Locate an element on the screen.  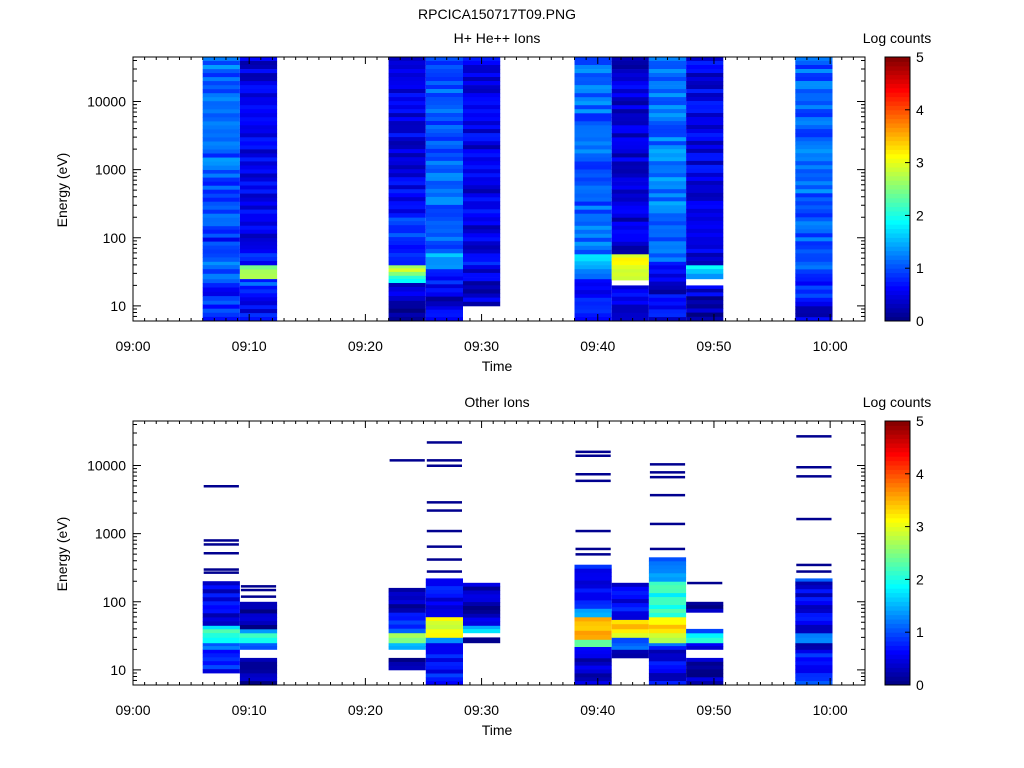
colorbar-tick-label: 2 is located at coordinates (920, 215).